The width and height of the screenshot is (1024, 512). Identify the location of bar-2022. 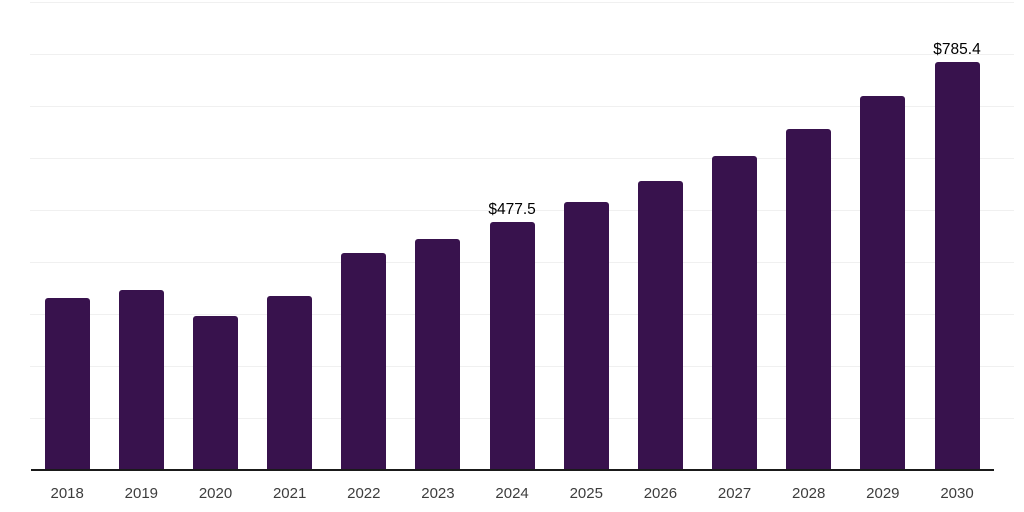
(364, 361).